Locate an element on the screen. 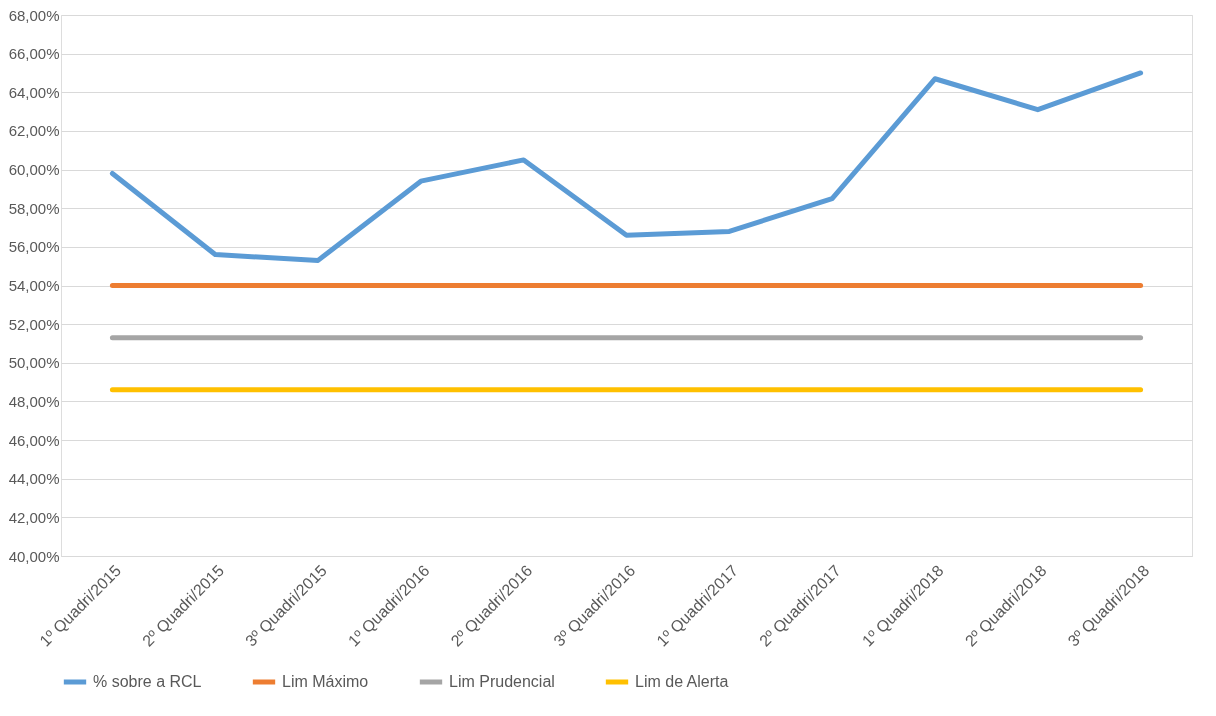  y-tick-label: 42,00% is located at coordinates (34, 517).